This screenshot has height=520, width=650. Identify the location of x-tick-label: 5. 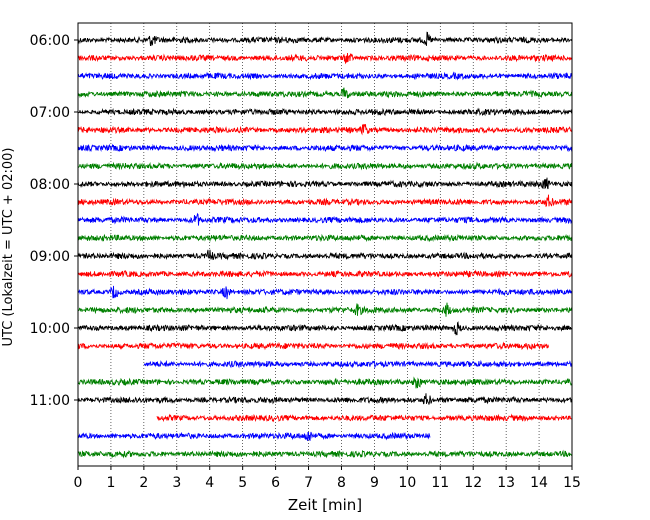
(242, 483).